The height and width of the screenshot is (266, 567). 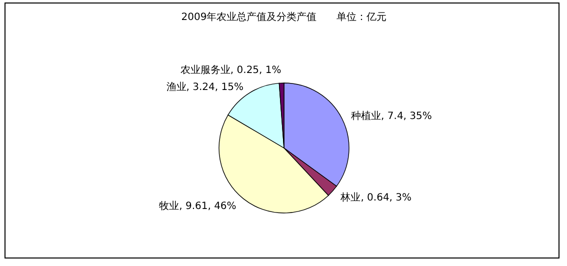 What do you see at coordinates (197, 206) in the screenshot?
I see `slice-label: 牧业, 9.61, 46%` at bounding box center [197, 206].